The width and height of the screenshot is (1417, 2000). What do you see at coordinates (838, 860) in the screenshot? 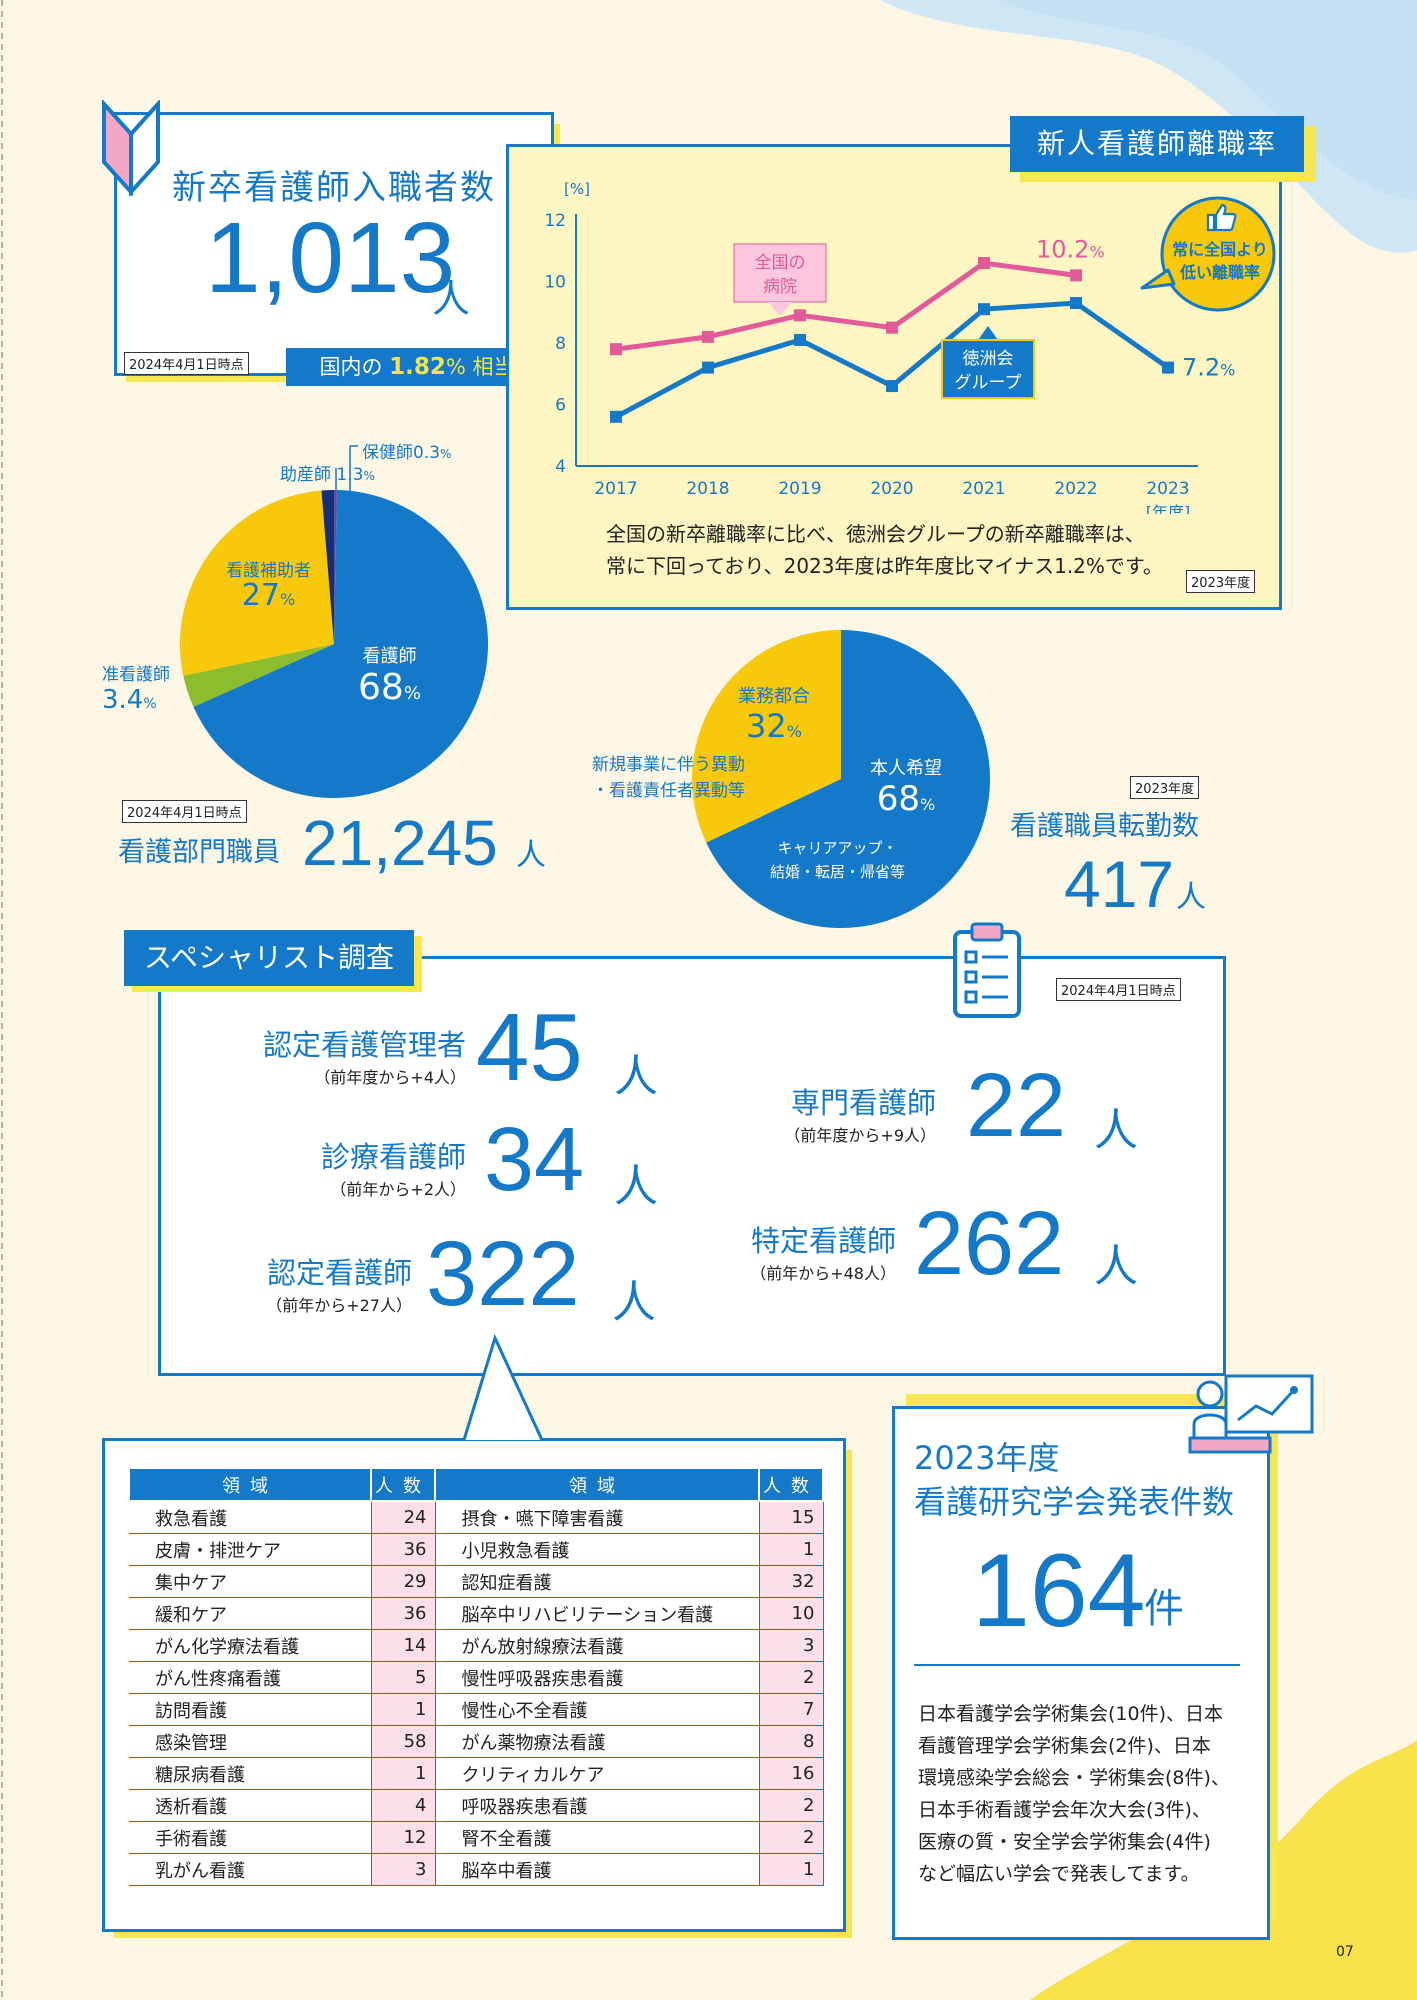
I see `self-sub: キャリアアップ・ 結婚・転居・帰省等` at bounding box center [838, 860].